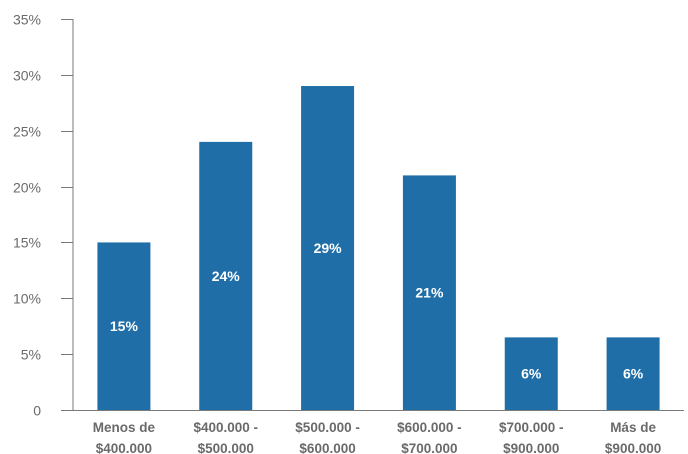 The height and width of the screenshot is (454, 688). Describe the element at coordinates (429, 427) in the screenshot. I see `x-category-label: $600.000 -` at that location.